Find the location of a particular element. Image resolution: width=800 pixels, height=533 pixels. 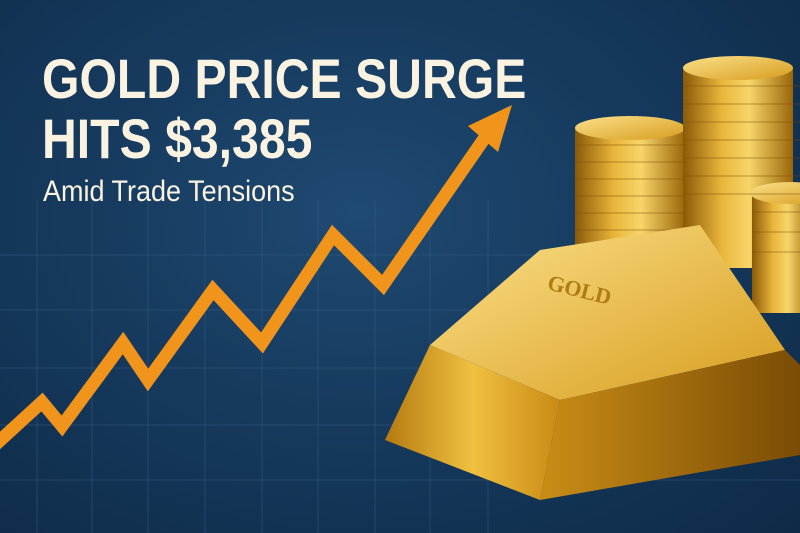

headline-line-1: GOLD PRICE SURGE is located at coordinates (284, 78).